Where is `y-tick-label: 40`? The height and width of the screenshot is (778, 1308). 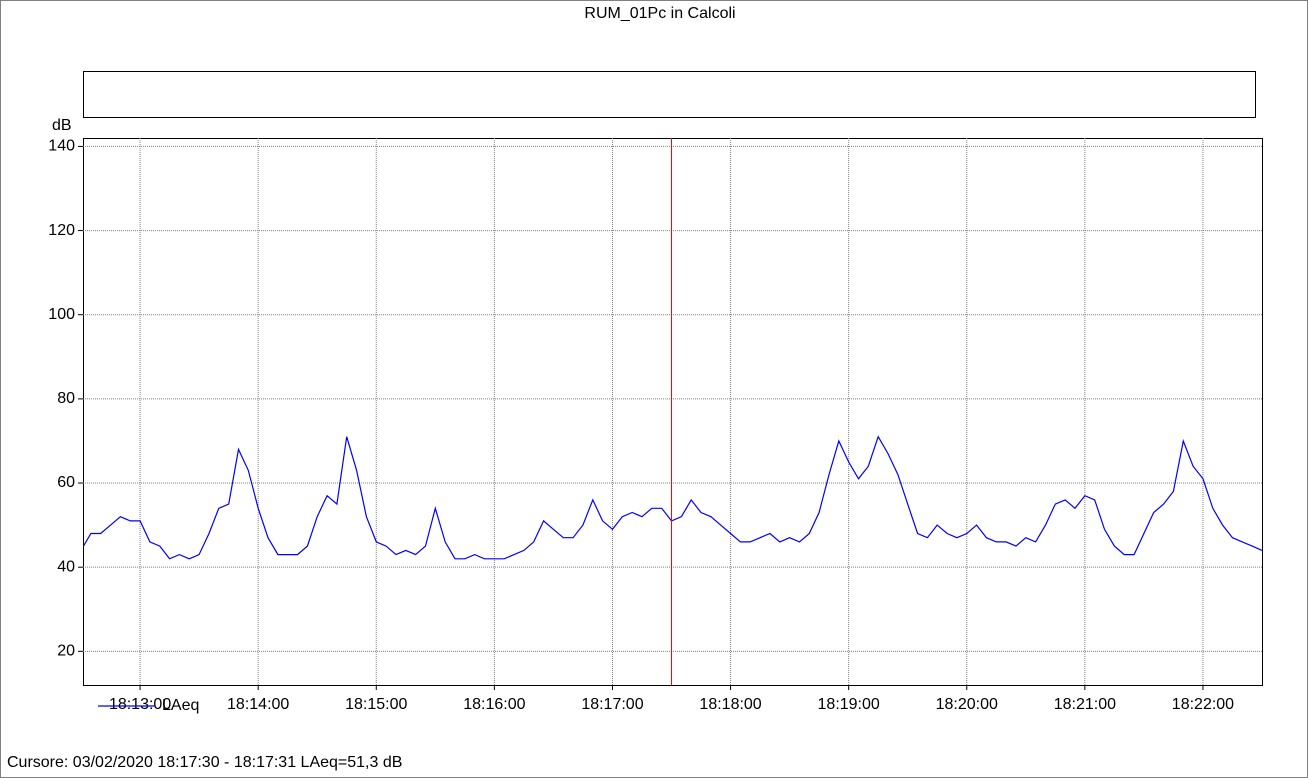 y-tick-label: 40 is located at coordinates (66, 566).